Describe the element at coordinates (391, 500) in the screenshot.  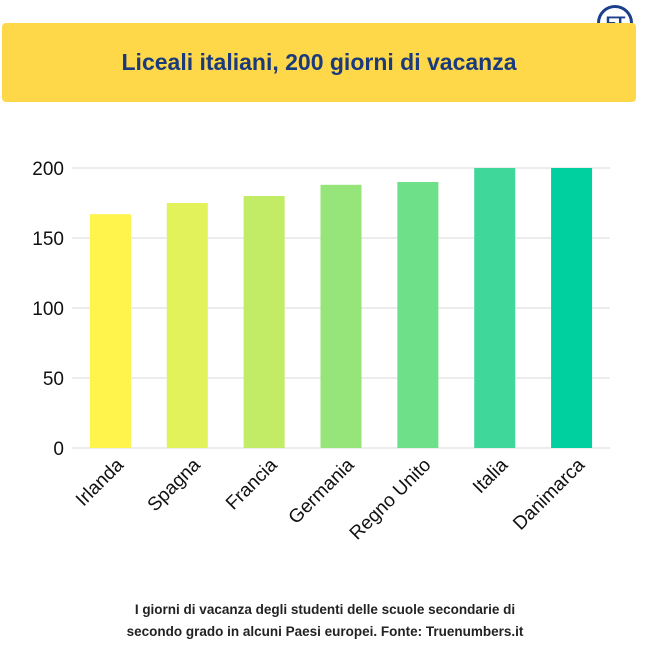
I see `x-category-label: Regno Unito` at that location.